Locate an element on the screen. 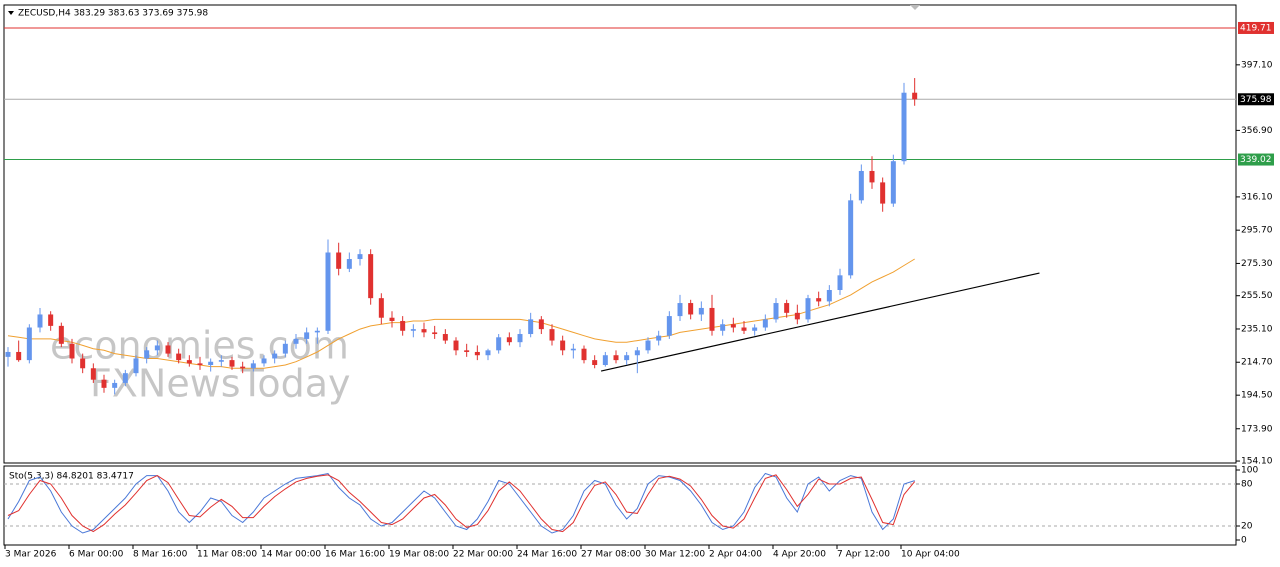 The height and width of the screenshot is (567, 1280). x-tick-label: 2 Apr 04:00 is located at coordinates (735, 555).